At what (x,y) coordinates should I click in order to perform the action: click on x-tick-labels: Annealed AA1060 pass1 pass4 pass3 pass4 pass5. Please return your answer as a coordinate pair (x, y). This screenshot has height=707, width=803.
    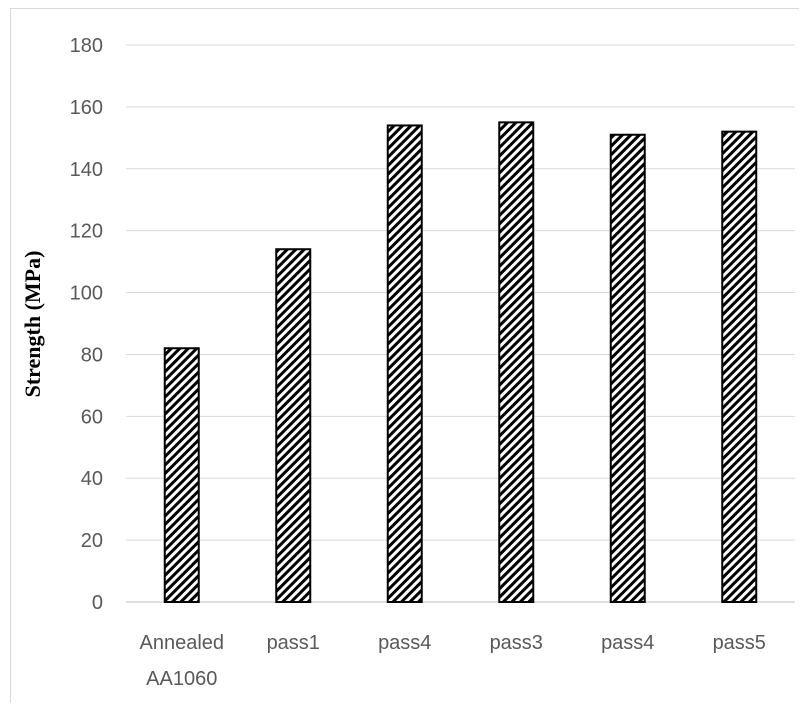
    Looking at the image, I should click on (452, 661).